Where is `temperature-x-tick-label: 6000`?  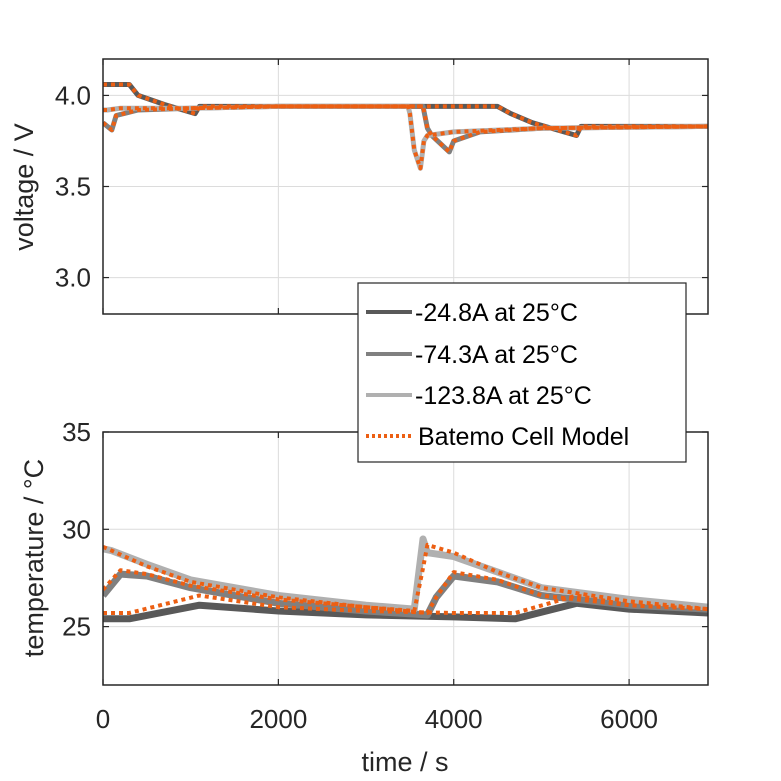
temperature-x-tick-label: 6000 is located at coordinates (629, 719).